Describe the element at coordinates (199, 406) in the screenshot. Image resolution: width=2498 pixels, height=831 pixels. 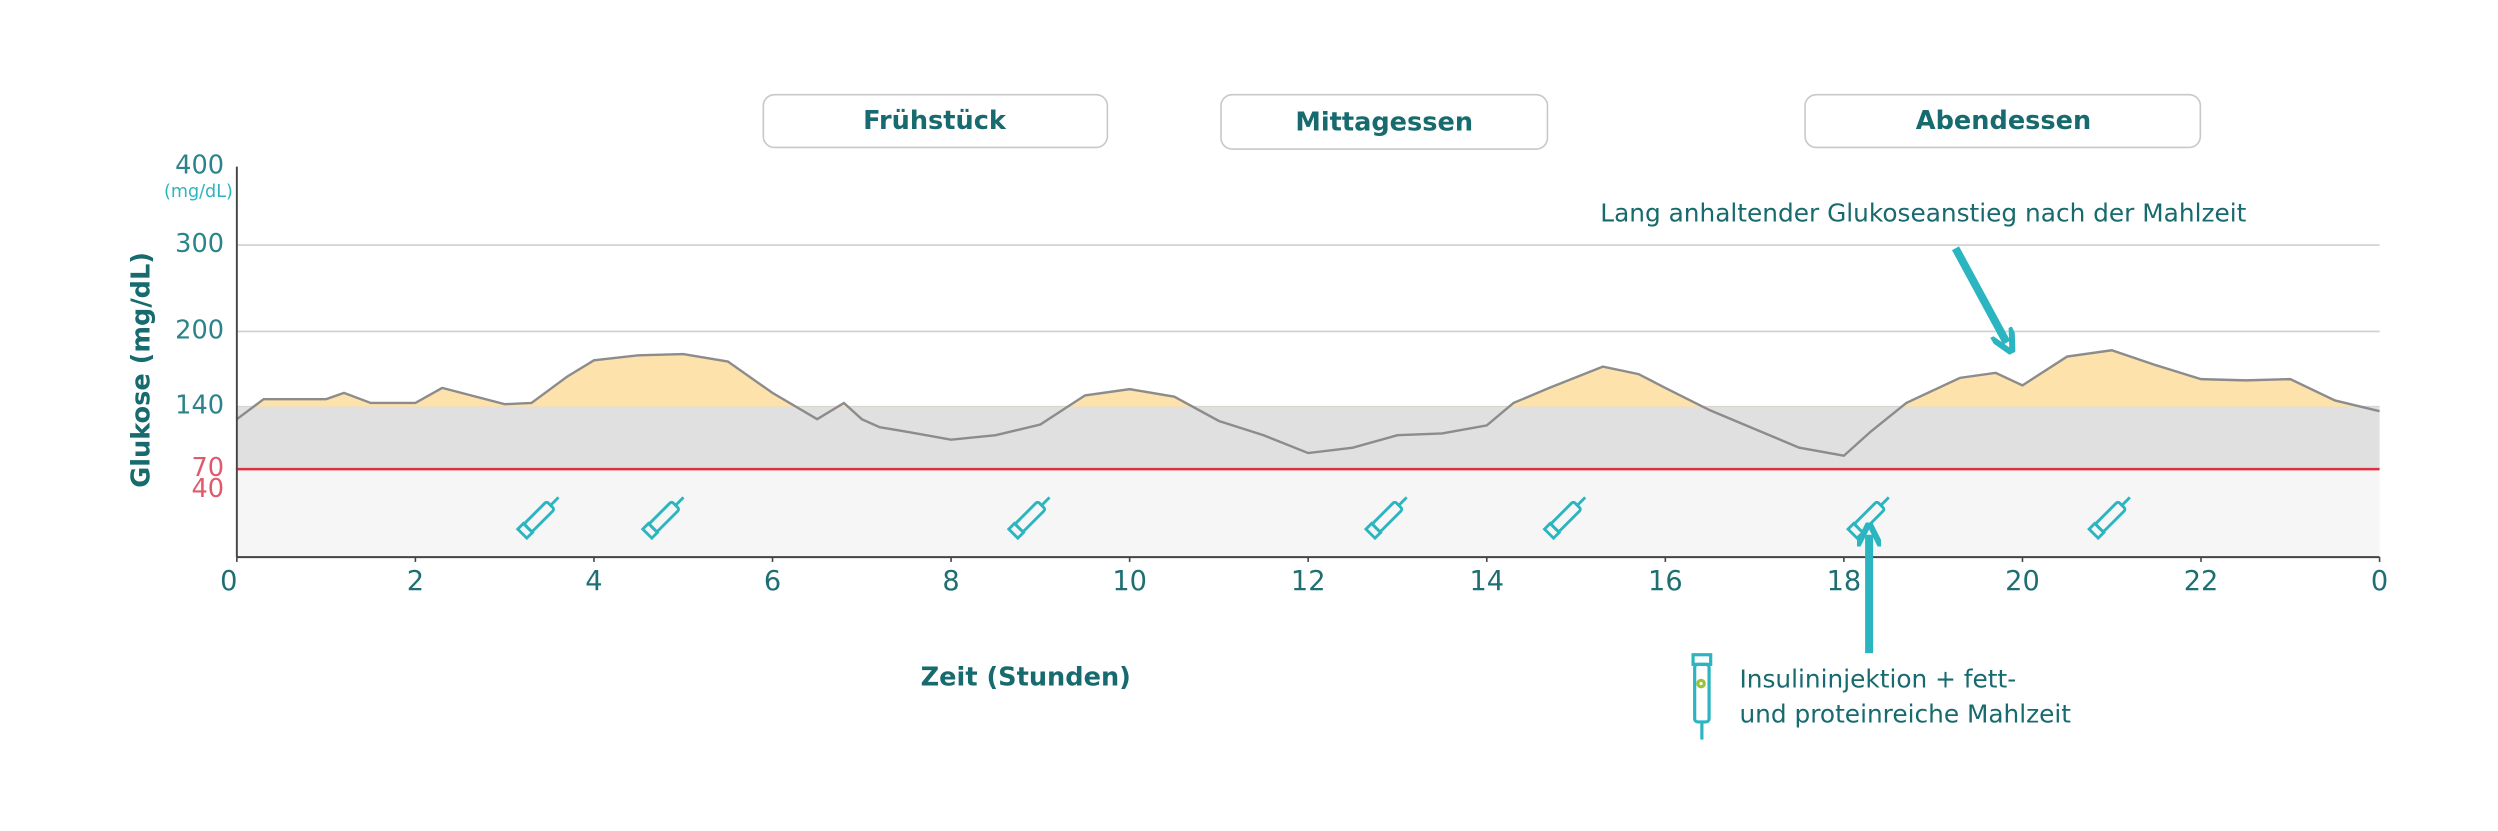
I see `y-tick-label: 140` at that location.